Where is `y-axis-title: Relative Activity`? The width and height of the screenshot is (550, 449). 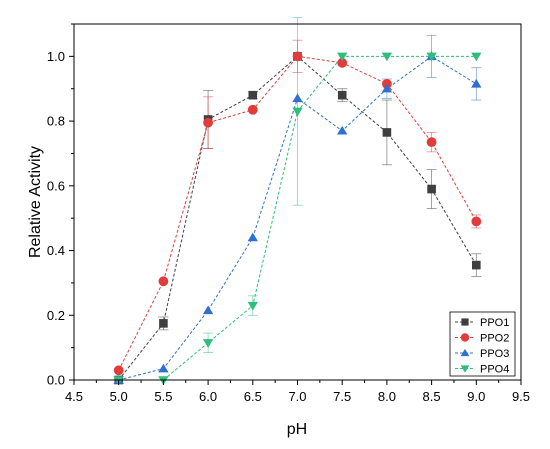 y-axis-title: Relative Activity is located at coordinates (35, 202).